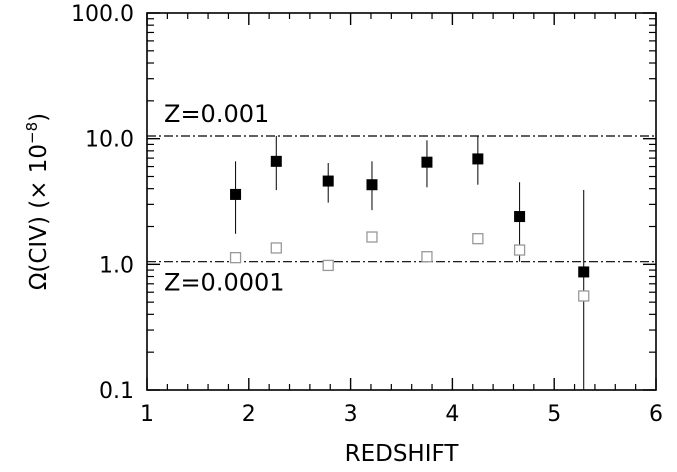 The height and width of the screenshot is (472, 677). I want to click on x-tick-label: 6, so click(656, 414).